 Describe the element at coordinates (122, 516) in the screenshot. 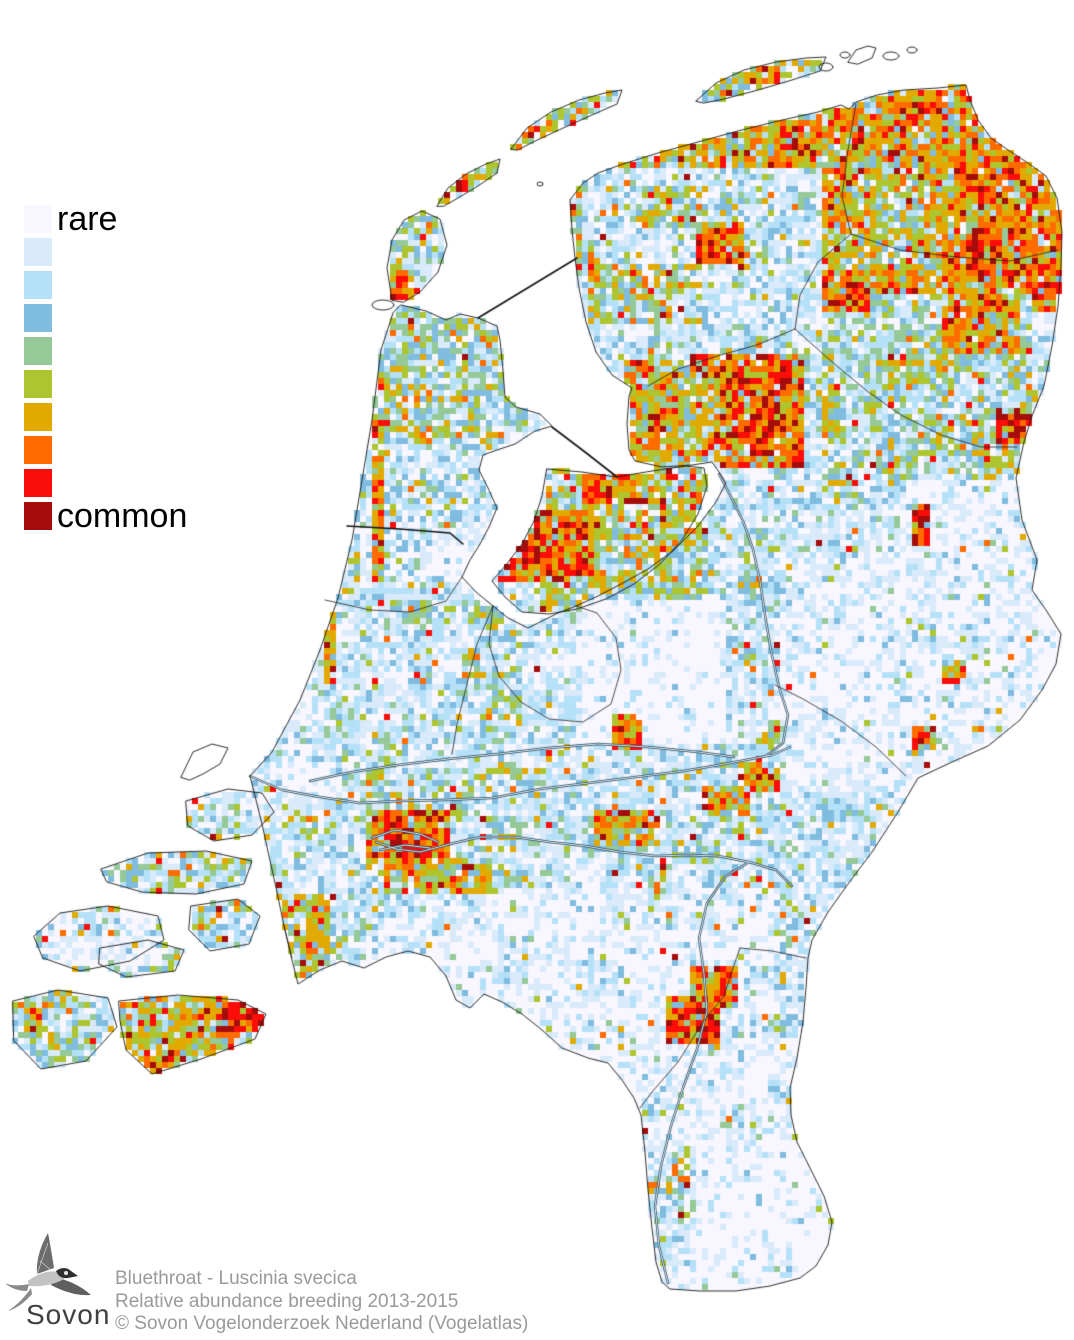

I see `legend-label-common: common` at that location.